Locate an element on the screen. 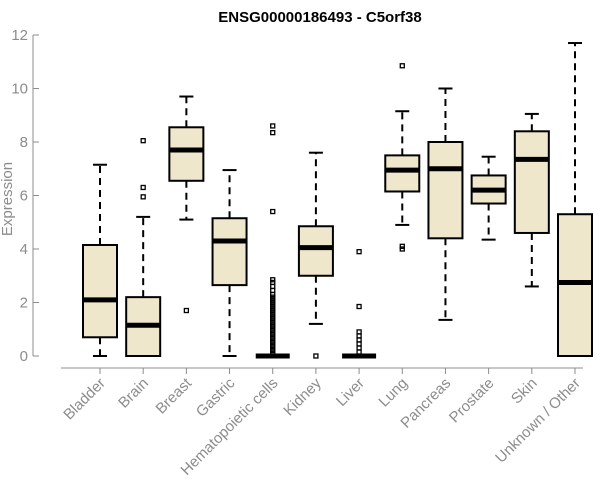 The height and width of the screenshot is (500, 600). y-tick-label: 6 is located at coordinates (24, 196).